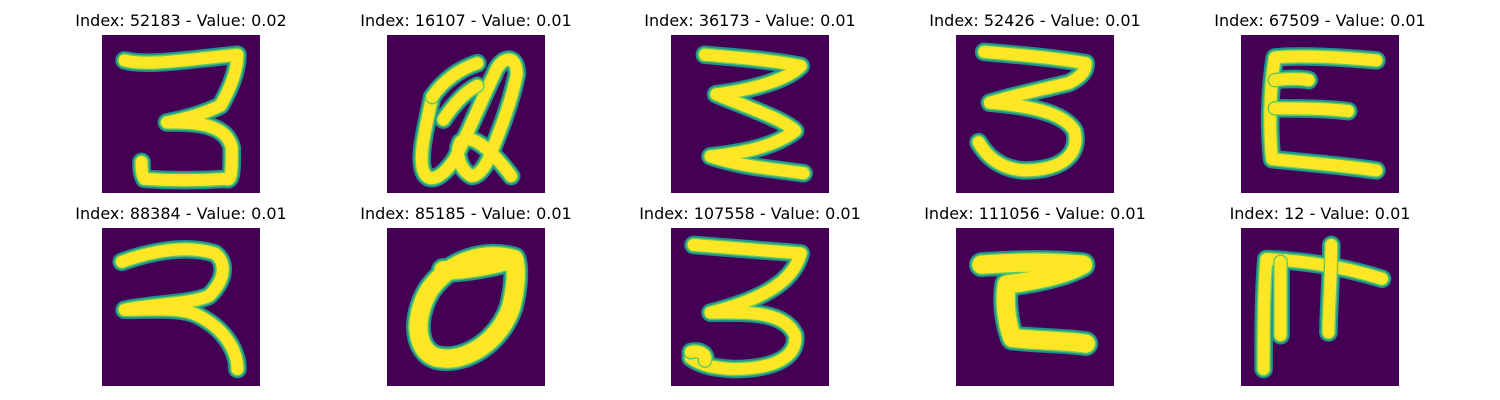  I want to click on digit-3-wide-image, so click(1035, 114).